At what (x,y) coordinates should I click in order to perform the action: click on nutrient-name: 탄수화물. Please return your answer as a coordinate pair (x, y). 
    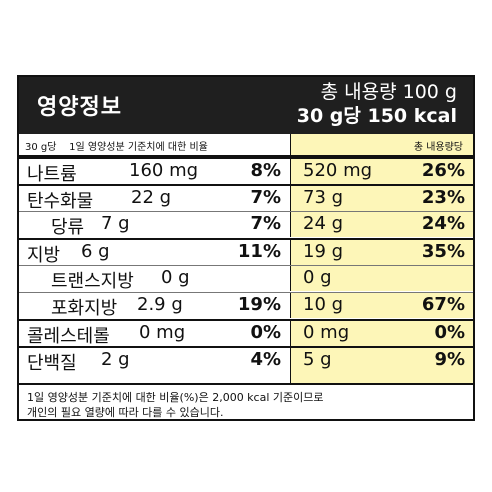
    Looking at the image, I should click on (60, 201).